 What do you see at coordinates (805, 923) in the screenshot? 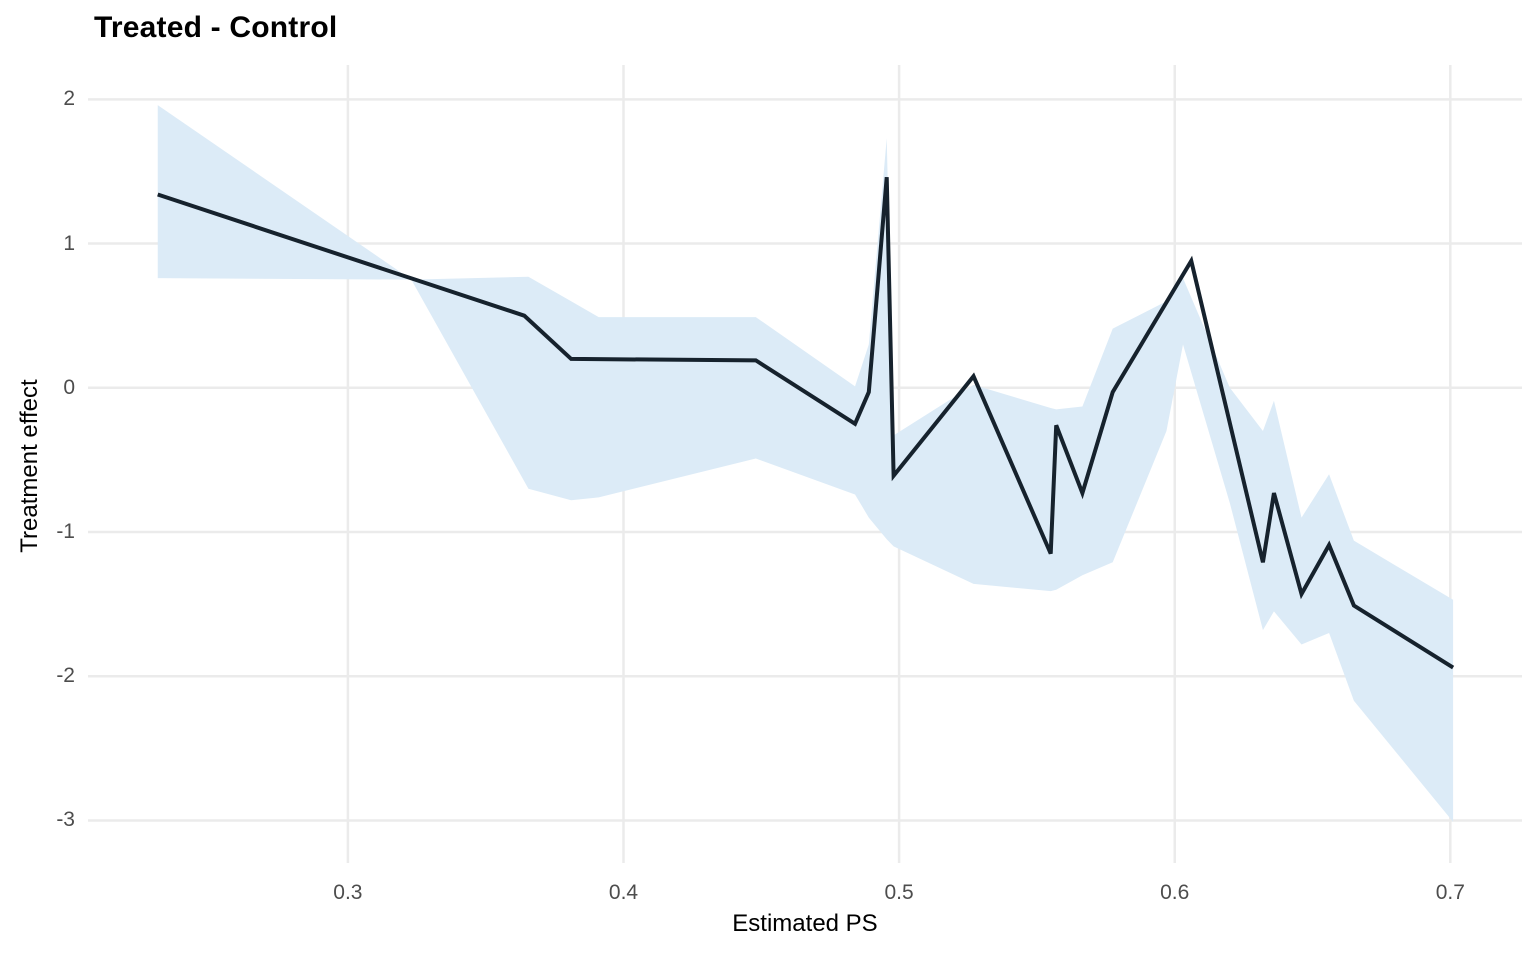
I see `x-axis-title: Estimated PS` at bounding box center [805, 923].